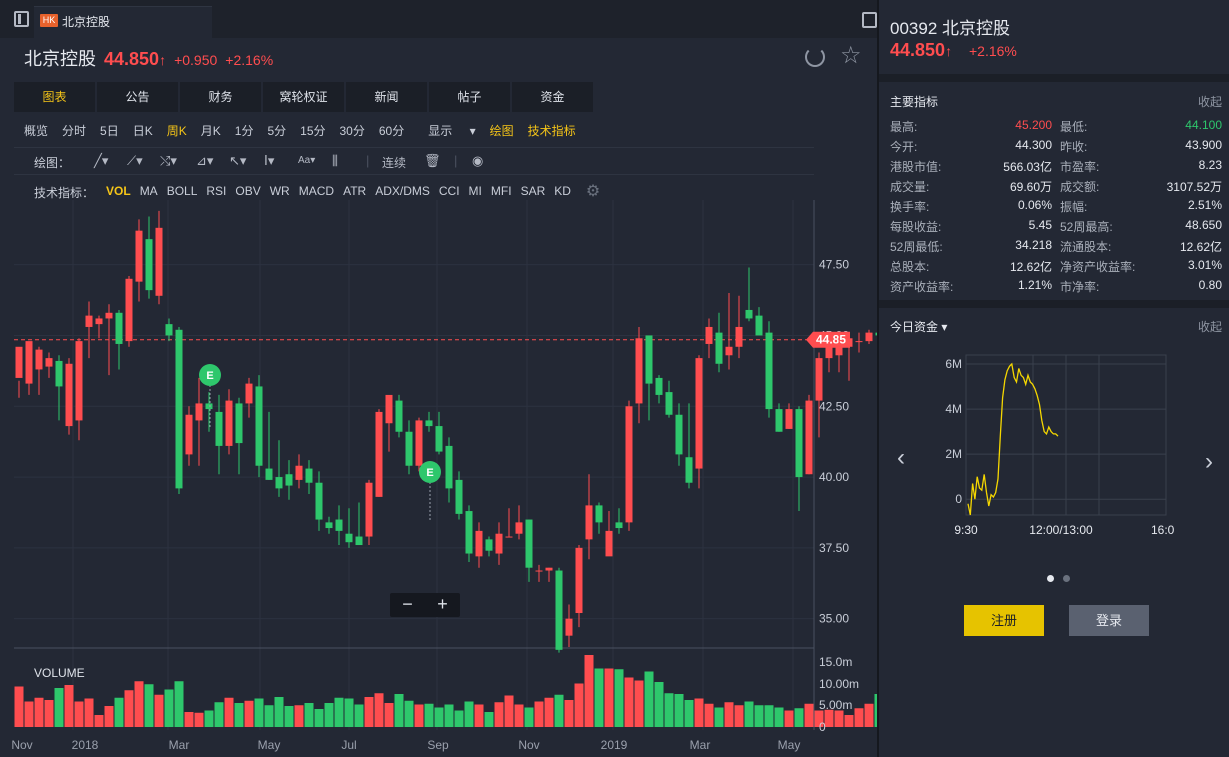 The height and width of the screenshot is (757, 1229). What do you see at coordinates (1210, 165) in the screenshot?
I see `metric-value: 8.23` at bounding box center [1210, 165].